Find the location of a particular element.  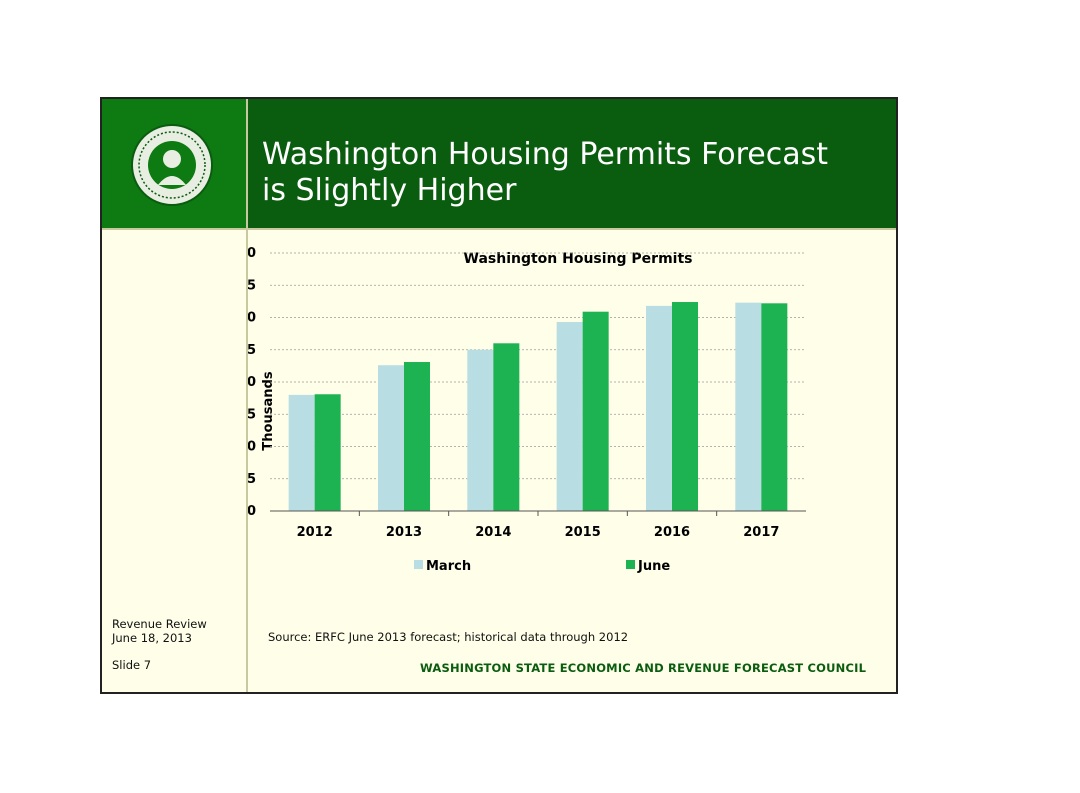

bar-march-2012 is located at coordinates (301, 452).